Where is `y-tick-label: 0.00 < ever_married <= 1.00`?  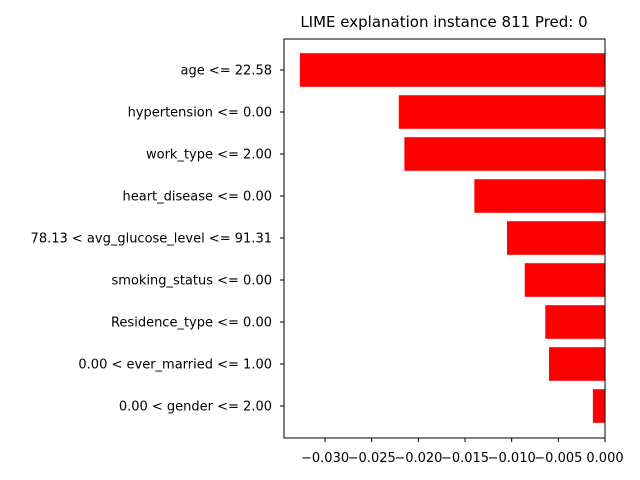 y-tick-label: 0.00 < ever_married <= 1.00 is located at coordinates (175, 365).